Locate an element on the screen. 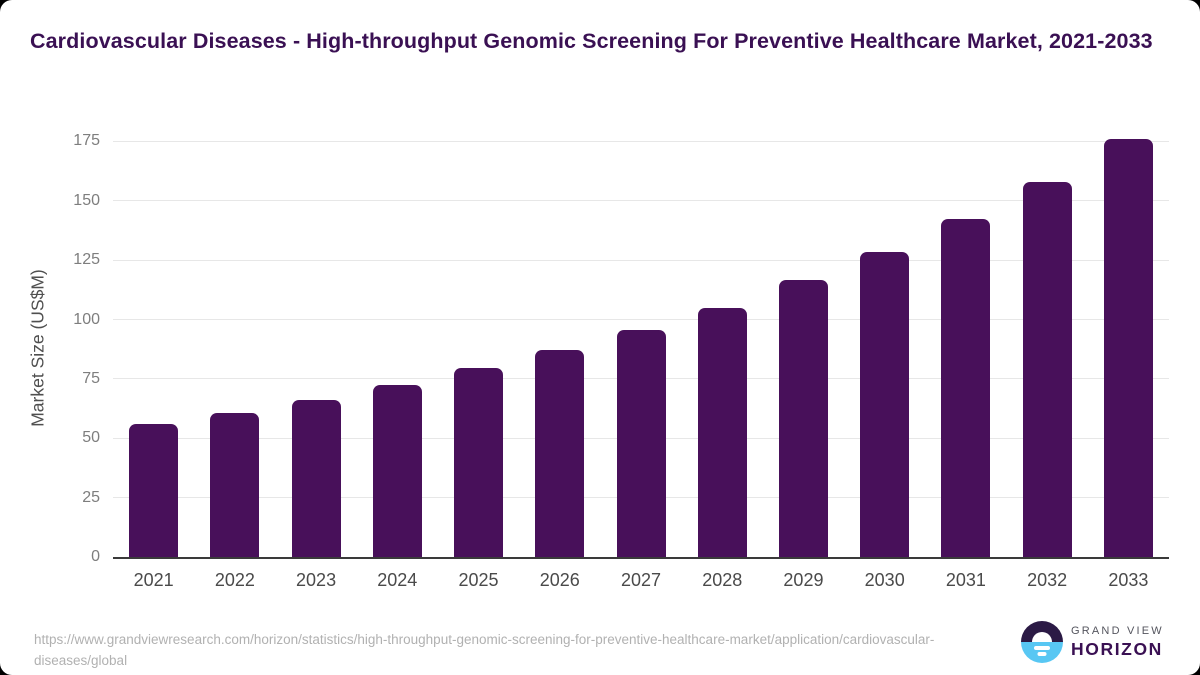 Image resolution: width=1200 pixels, height=675 pixels. horizon-sunrise-icon is located at coordinates (1042, 642).